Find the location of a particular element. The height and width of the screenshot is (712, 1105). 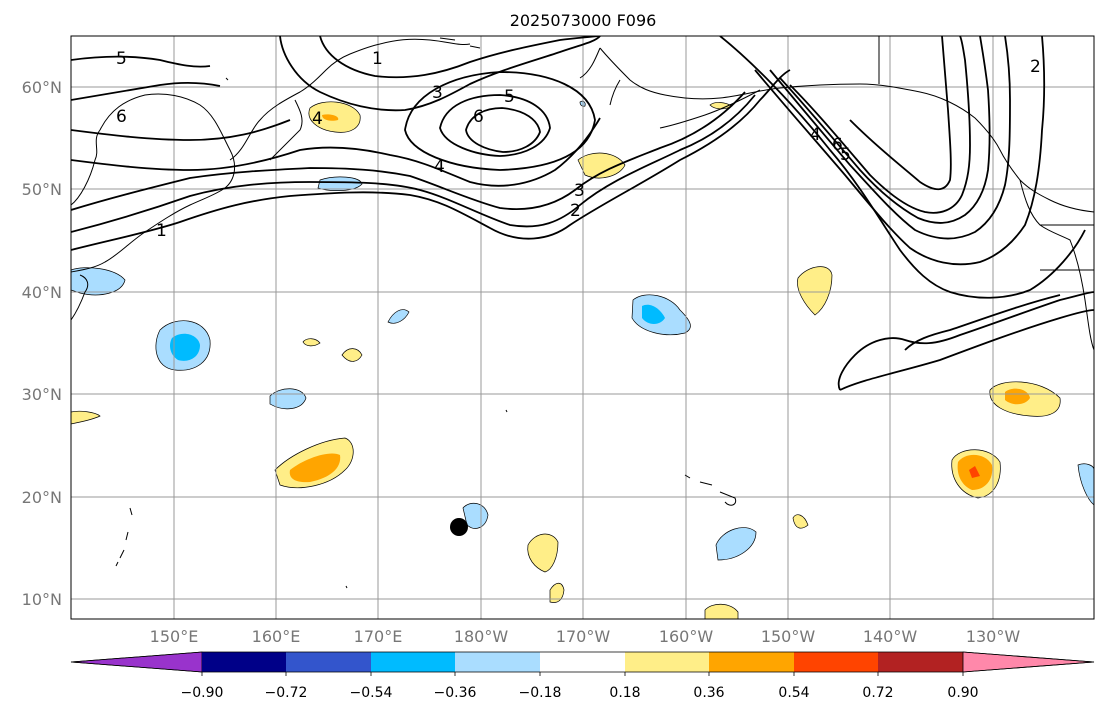

colorbar-tick-label: 0.36 is located at coordinates (708, 693).